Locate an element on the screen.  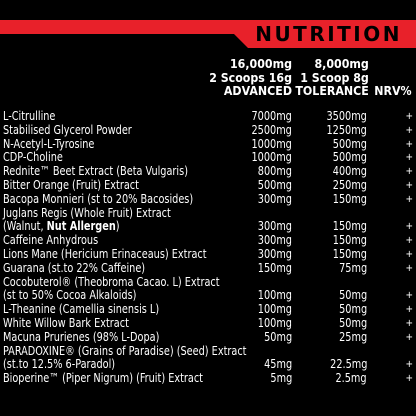
table-row: Bitter Orange (Fruit) Extract 500mg 250mg + is located at coordinates (208, 185).